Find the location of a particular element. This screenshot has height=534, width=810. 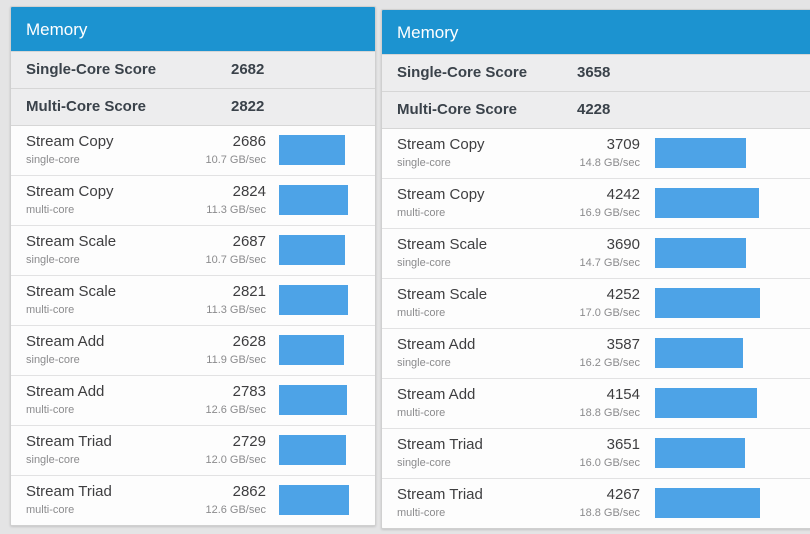

benchmark-value-block: 2862 12.6 GB/sec is located at coordinates (197, 499).